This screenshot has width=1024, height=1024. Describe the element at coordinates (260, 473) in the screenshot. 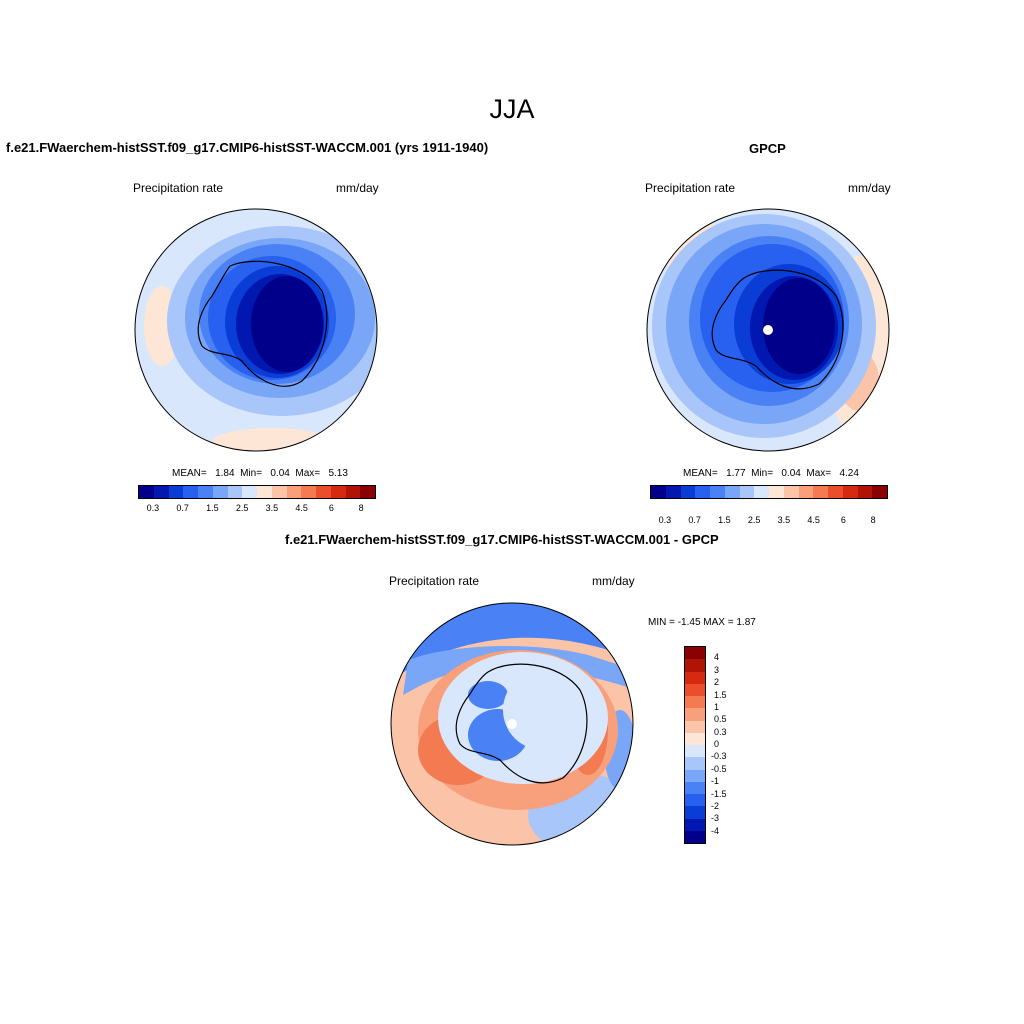

I see `left-stats: MEAN= 1.84 Min= 0.04 Max= 5.13` at that location.